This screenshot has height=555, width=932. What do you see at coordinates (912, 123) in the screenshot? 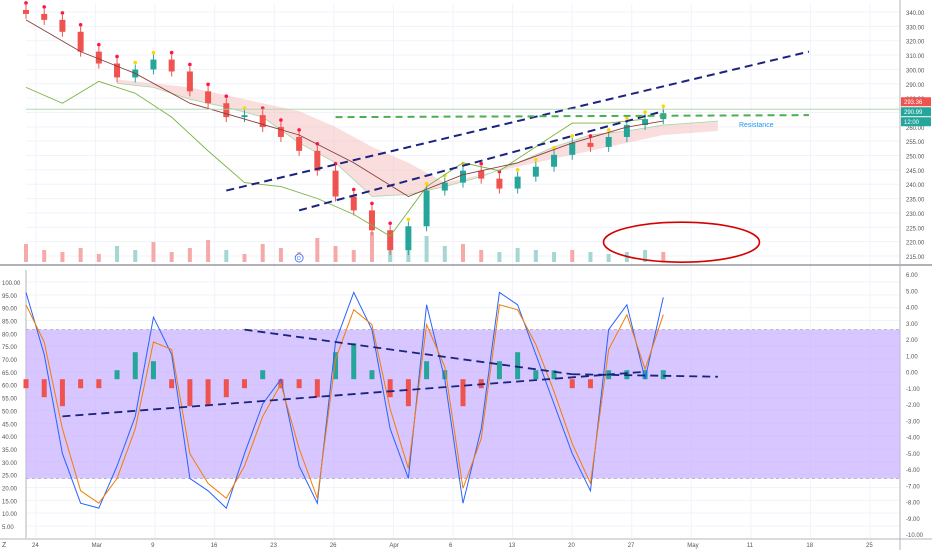
I see `price-label-text: 12:00` at bounding box center [912, 123].